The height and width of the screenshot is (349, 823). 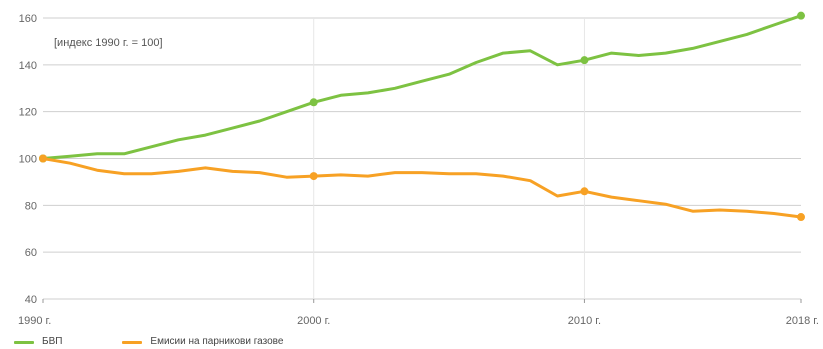 What do you see at coordinates (28, 113) in the screenshot?
I see `y-tick-label: 120` at bounding box center [28, 113].